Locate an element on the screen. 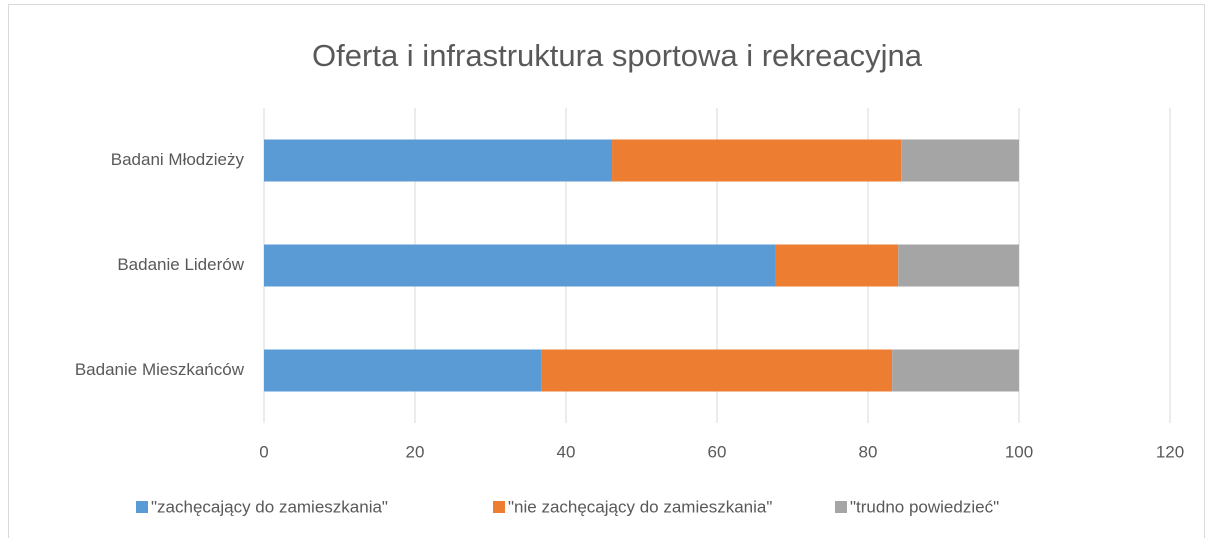 The image size is (1208, 538). x-tick-label: 60 is located at coordinates (717, 451).